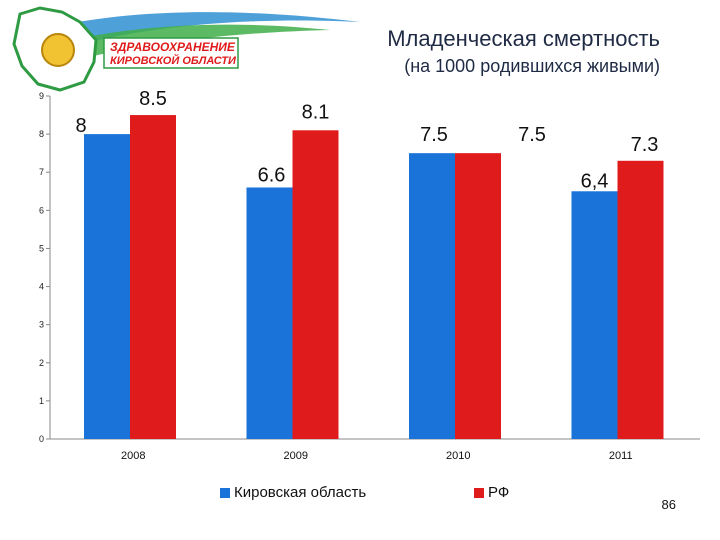 The width and height of the screenshot is (720, 540). What do you see at coordinates (107, 286) in the screenshot?
I see `bar-kirov-2008` at bounding box center [107, 286].